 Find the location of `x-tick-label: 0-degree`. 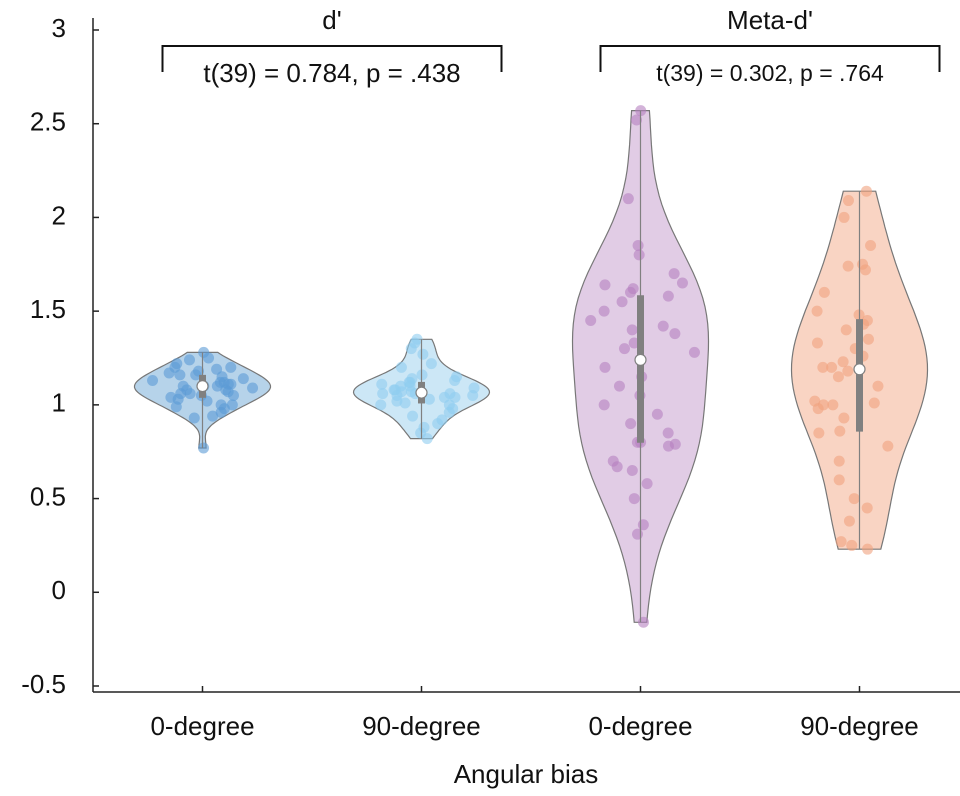

x-tick-label: 0-degree is located at coordinates (640, 726).